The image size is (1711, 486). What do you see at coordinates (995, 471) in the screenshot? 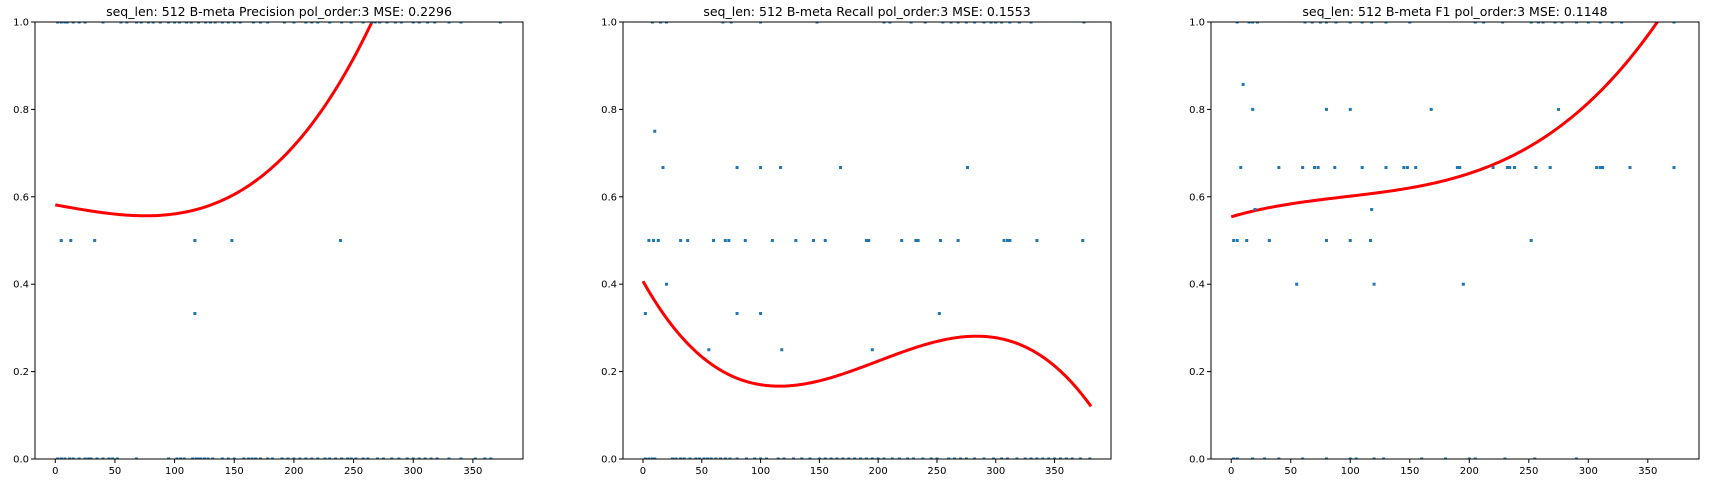
I see `x-tick-label: 300` at bounding box center [995, 471].